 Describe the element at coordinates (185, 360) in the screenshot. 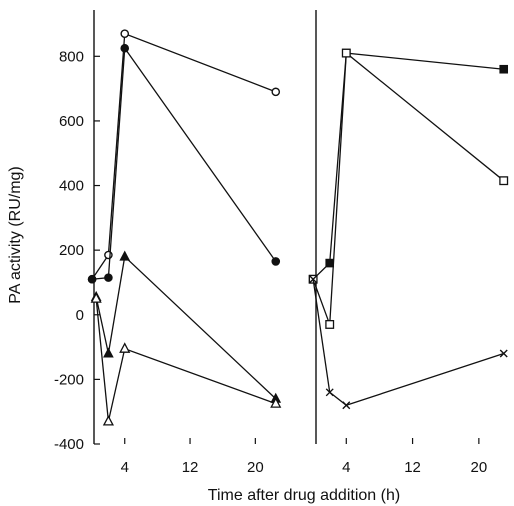

I see `series-line-open-triangle` at that location.